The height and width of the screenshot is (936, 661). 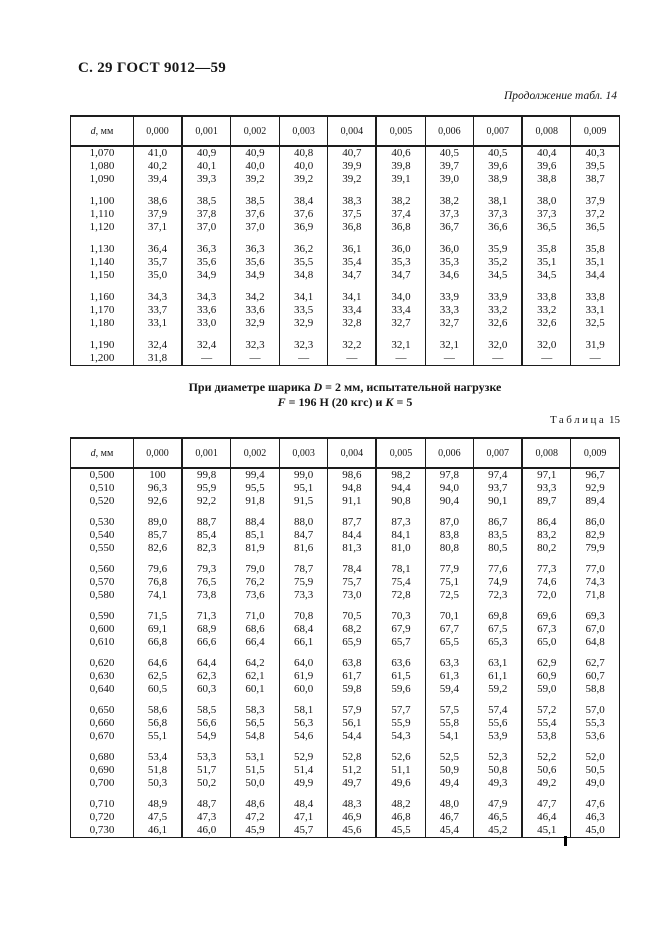 What do you see at coordinates (498, 736) in the screenshot?
I see `value-cell: 53,9` at bounding box center [498, 736].